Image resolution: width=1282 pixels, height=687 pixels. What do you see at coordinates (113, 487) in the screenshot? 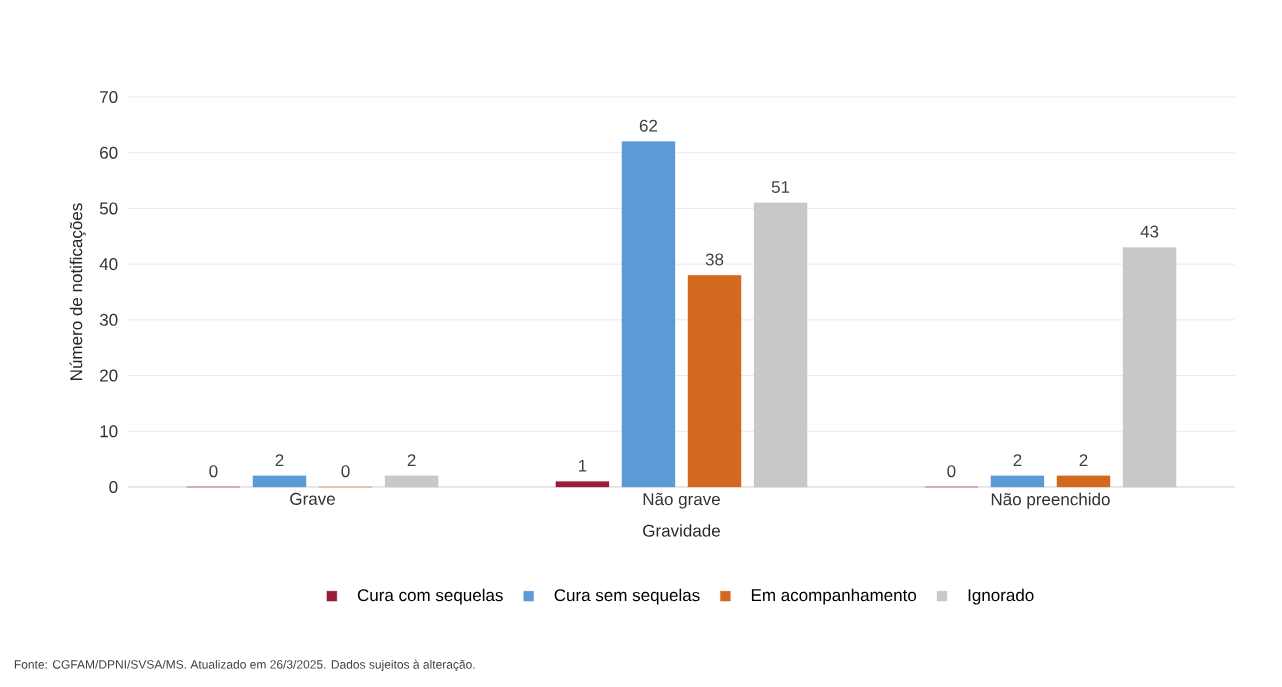
I see `y-tick-label: 0` at bounding box center [113, 487].